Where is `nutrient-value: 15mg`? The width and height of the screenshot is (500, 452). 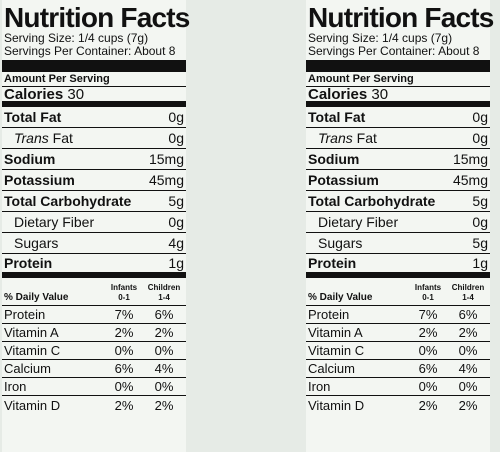
nutrient-value: 15mg is located at coordinates (166, 159).